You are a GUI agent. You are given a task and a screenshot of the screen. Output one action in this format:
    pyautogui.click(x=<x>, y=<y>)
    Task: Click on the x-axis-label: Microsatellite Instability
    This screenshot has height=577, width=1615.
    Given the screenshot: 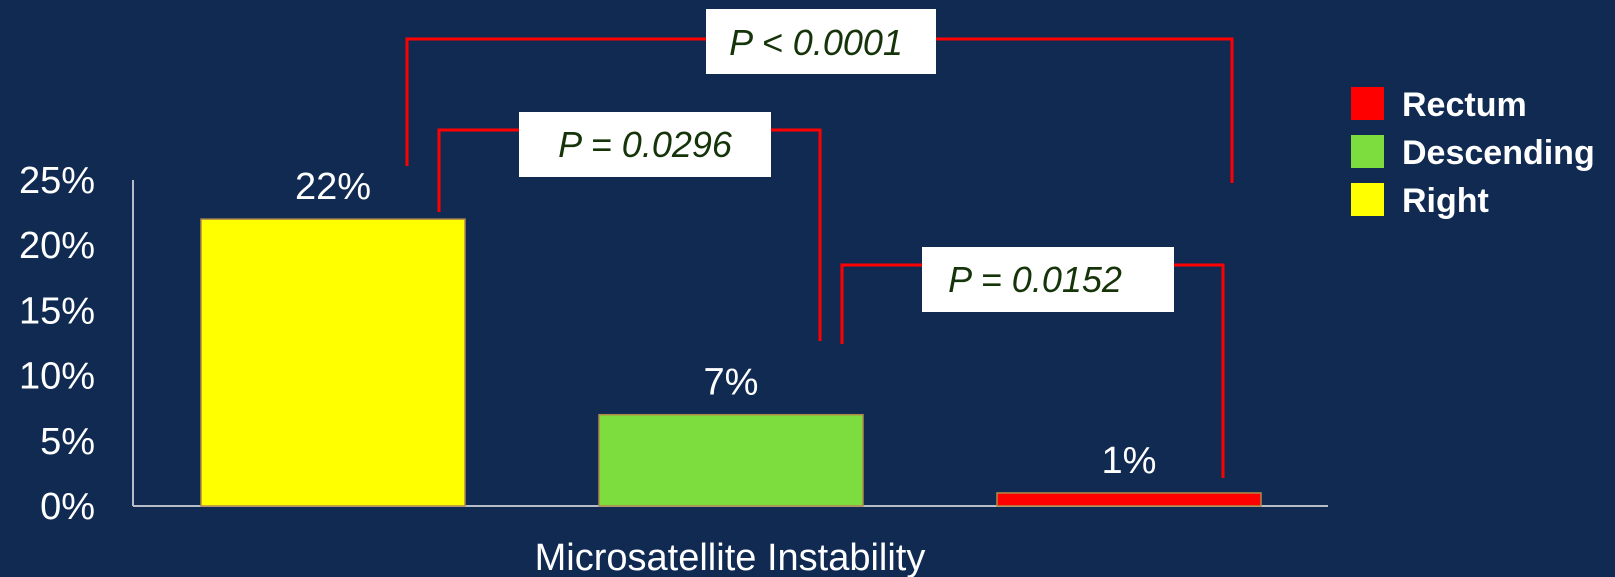 What is the action you would take?
    pyautogui.click(x=730, y=557)
    